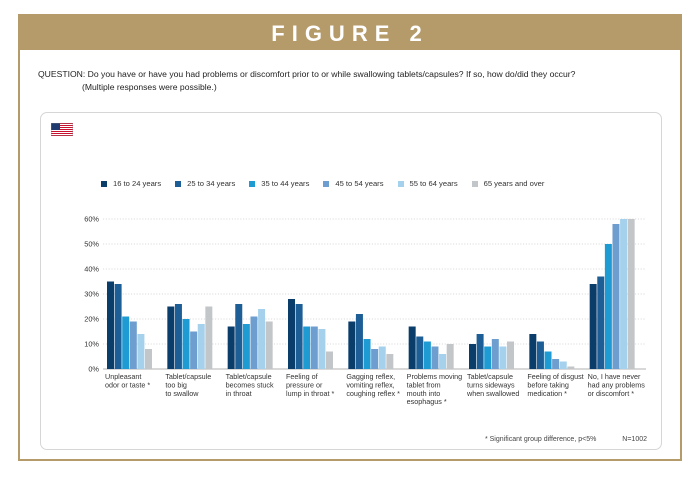 This screenshot has height=477, width=700. What do you see at coordinates (350, 33) in the screenshot?
I see `figure-title: FIGURE 2` at bounding box center [350, 33].